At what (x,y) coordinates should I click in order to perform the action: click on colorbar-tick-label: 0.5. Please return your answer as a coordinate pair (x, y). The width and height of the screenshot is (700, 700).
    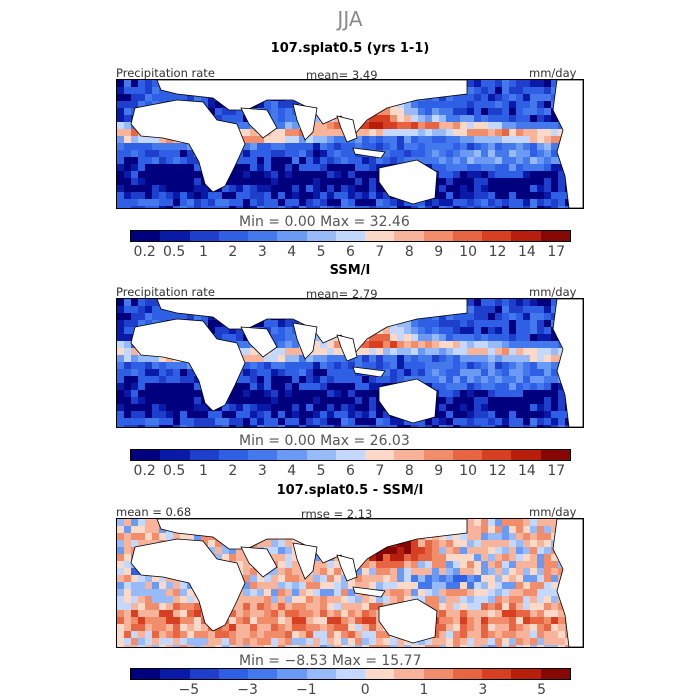
    Looking at the image, I should click on (174, 252).